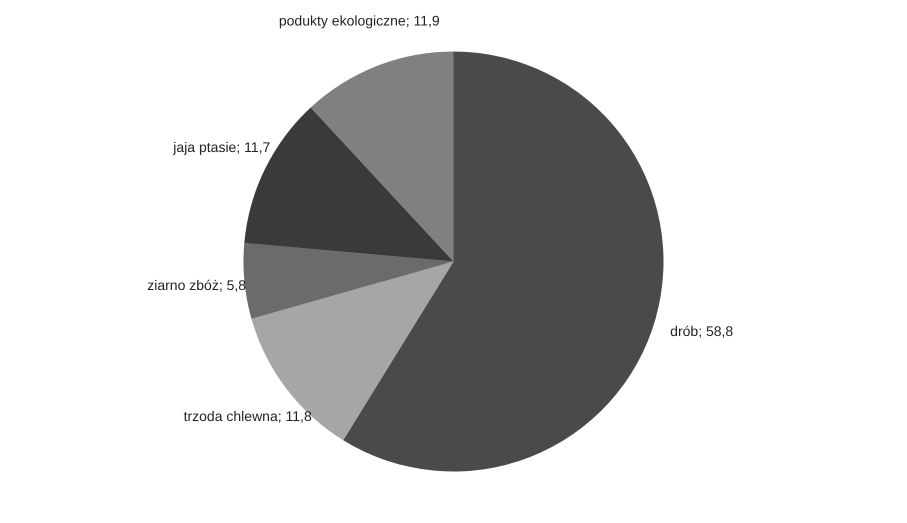 This screenshot has width=907, height=523. Describe the element at coordinates (248, 416) in the screenshot. I see `slice-label: trzoda chlewna; 11,8` at that location.